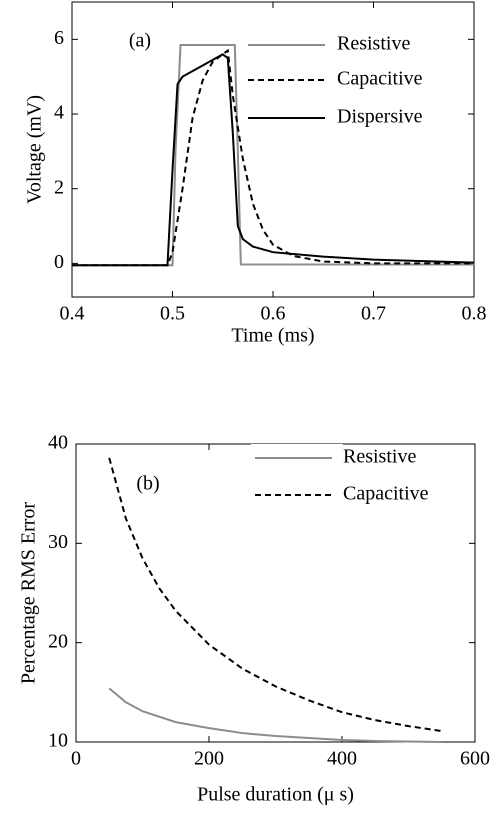  What do you see at coordinates (342, 759) in the screenshot?
I see `x-tick-label: 400` at bounding box center [342, 759].